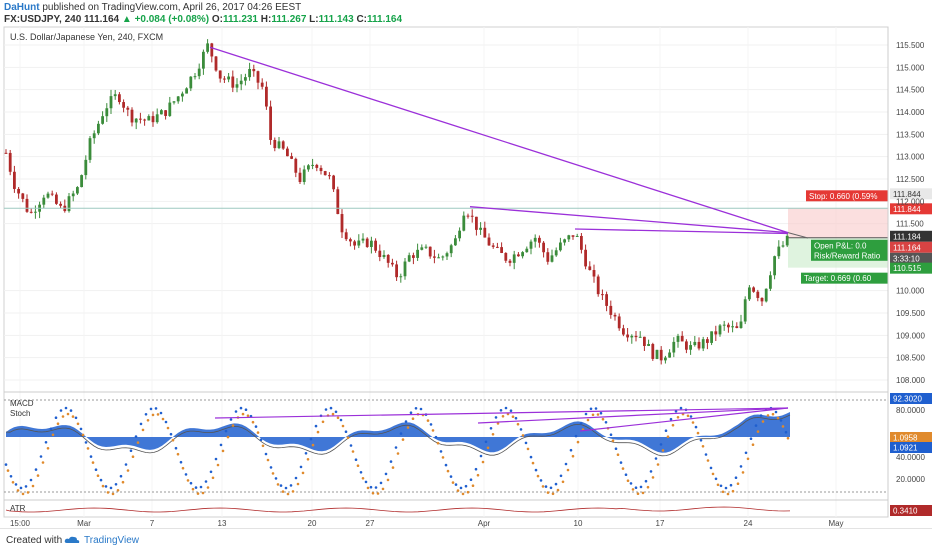 This screenshot has width=932, height=551. I want to click on stop-price-tag-2: 111.844, so click(907, 209).